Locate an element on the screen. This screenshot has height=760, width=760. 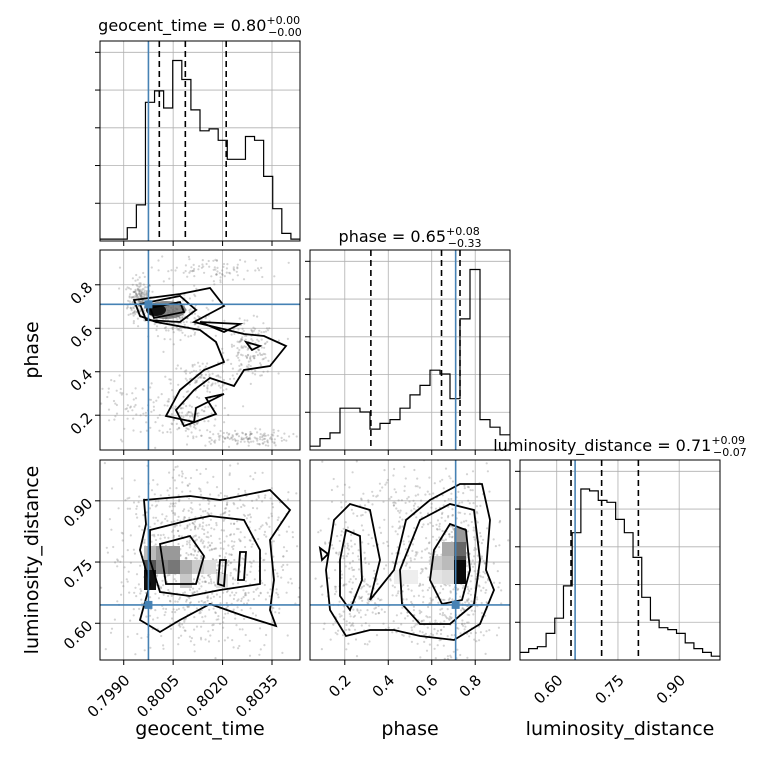
panel-phase-vs-luminosity_distance is located at coordinates (410, 562).